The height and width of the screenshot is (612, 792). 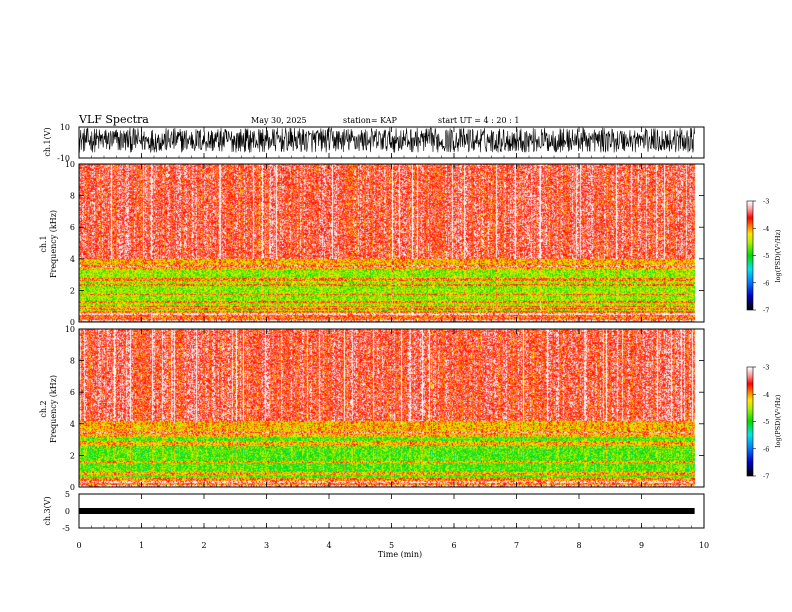 I want to click on ch3-waveform-line, so click(x=387, y=511).